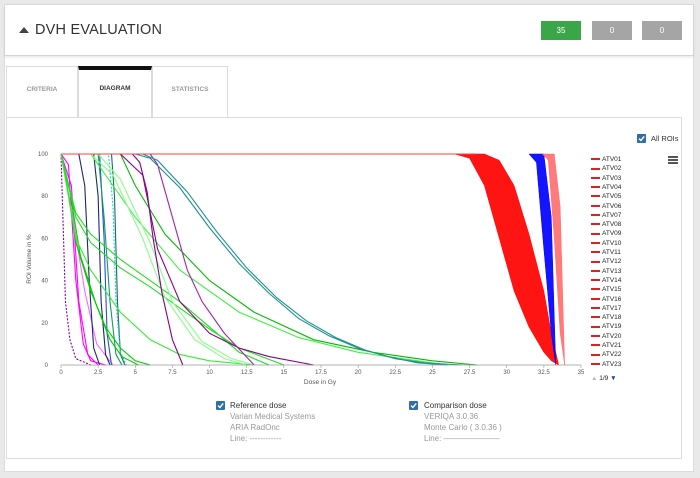 Image resolution: width=700 pixels, height=478 pixels. What do you see at coordinates (612, 364) in the screenshot?
I see `legend-label: ATV23` at bounding box center [612, 364].